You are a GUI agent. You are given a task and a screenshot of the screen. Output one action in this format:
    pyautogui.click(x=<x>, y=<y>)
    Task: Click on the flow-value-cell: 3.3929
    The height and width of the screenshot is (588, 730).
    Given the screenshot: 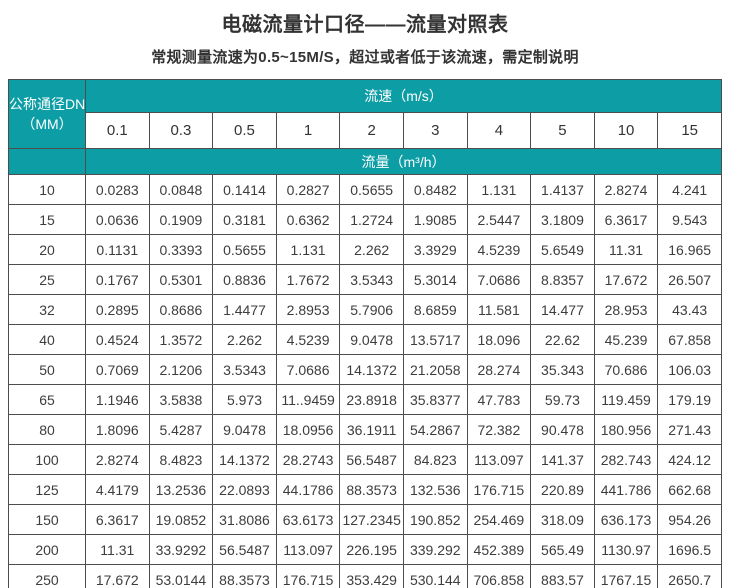 What is the action you would take?
    pyautogui.click(x=435, y=249)
    